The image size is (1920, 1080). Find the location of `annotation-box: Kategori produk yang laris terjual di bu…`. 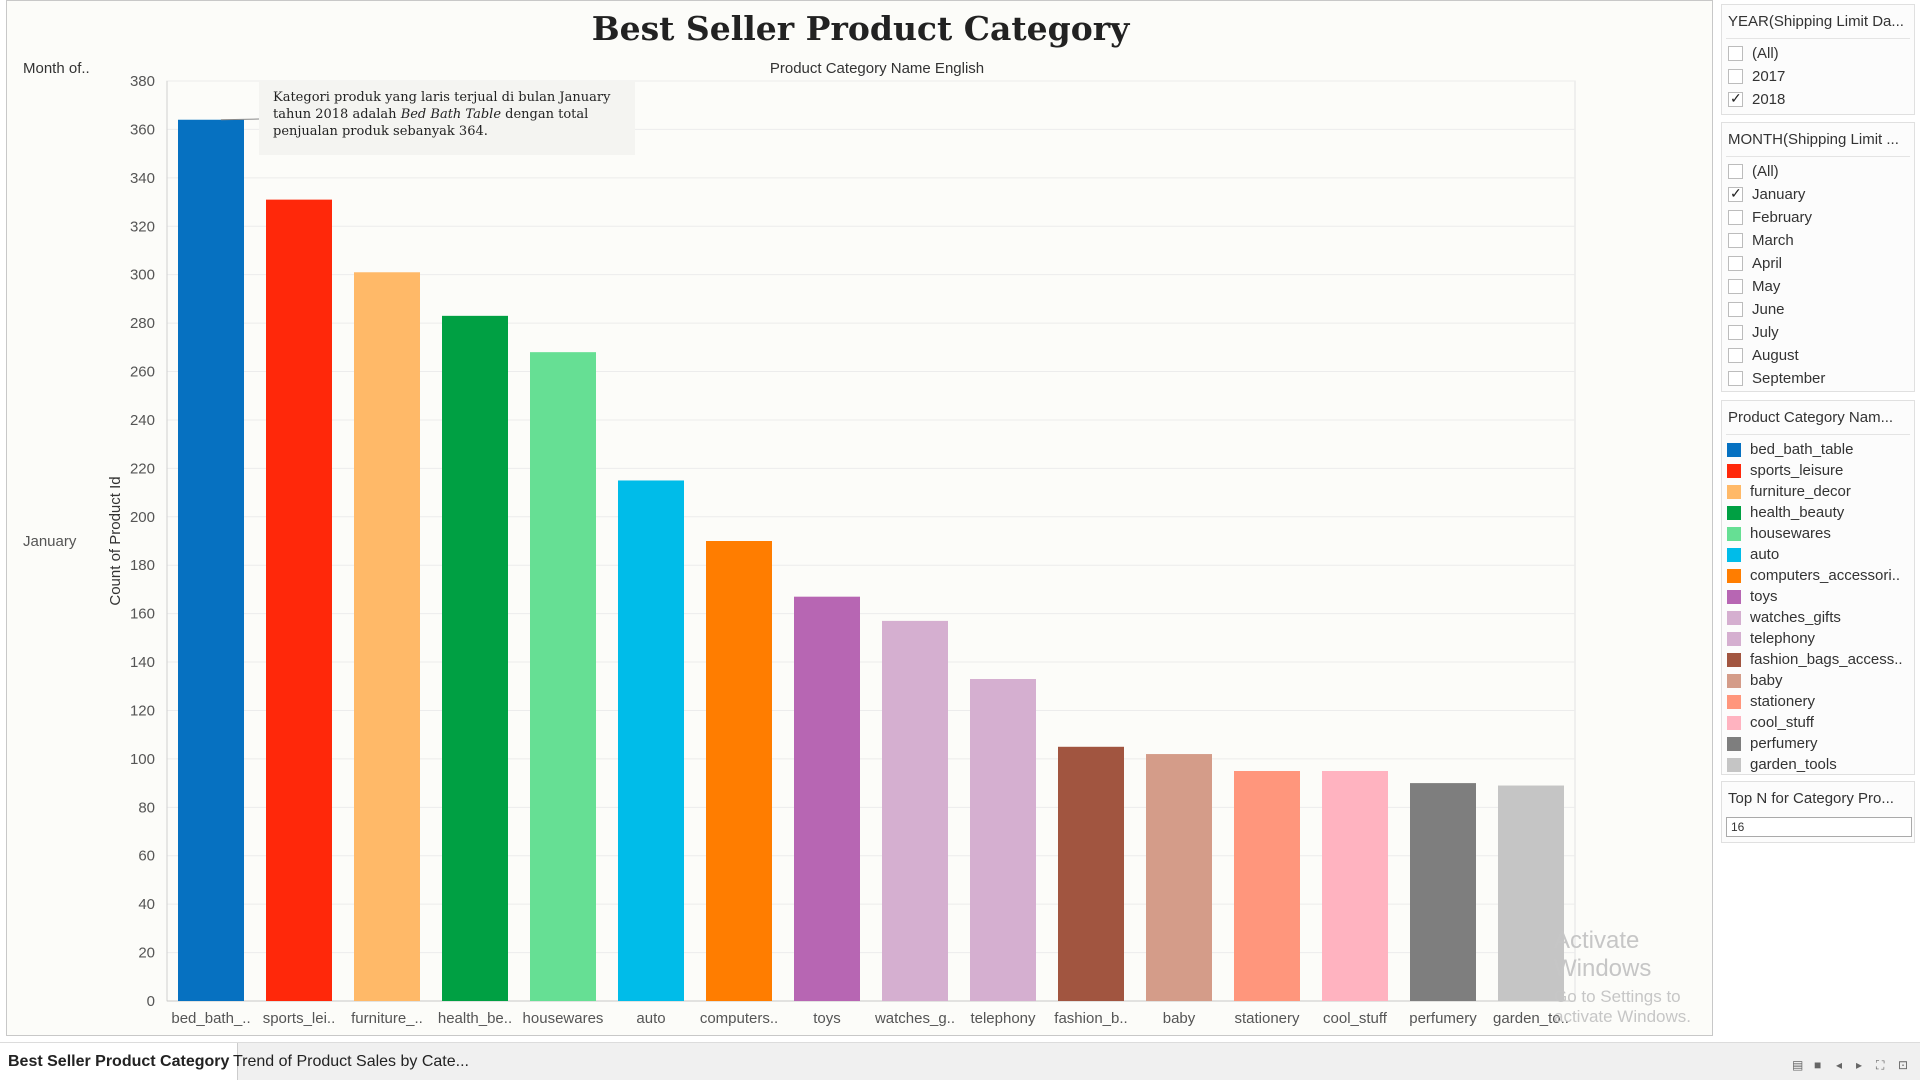

annotation-box: Kategori produk yang laris terjual di bu… is located at coordinates (447, 118).